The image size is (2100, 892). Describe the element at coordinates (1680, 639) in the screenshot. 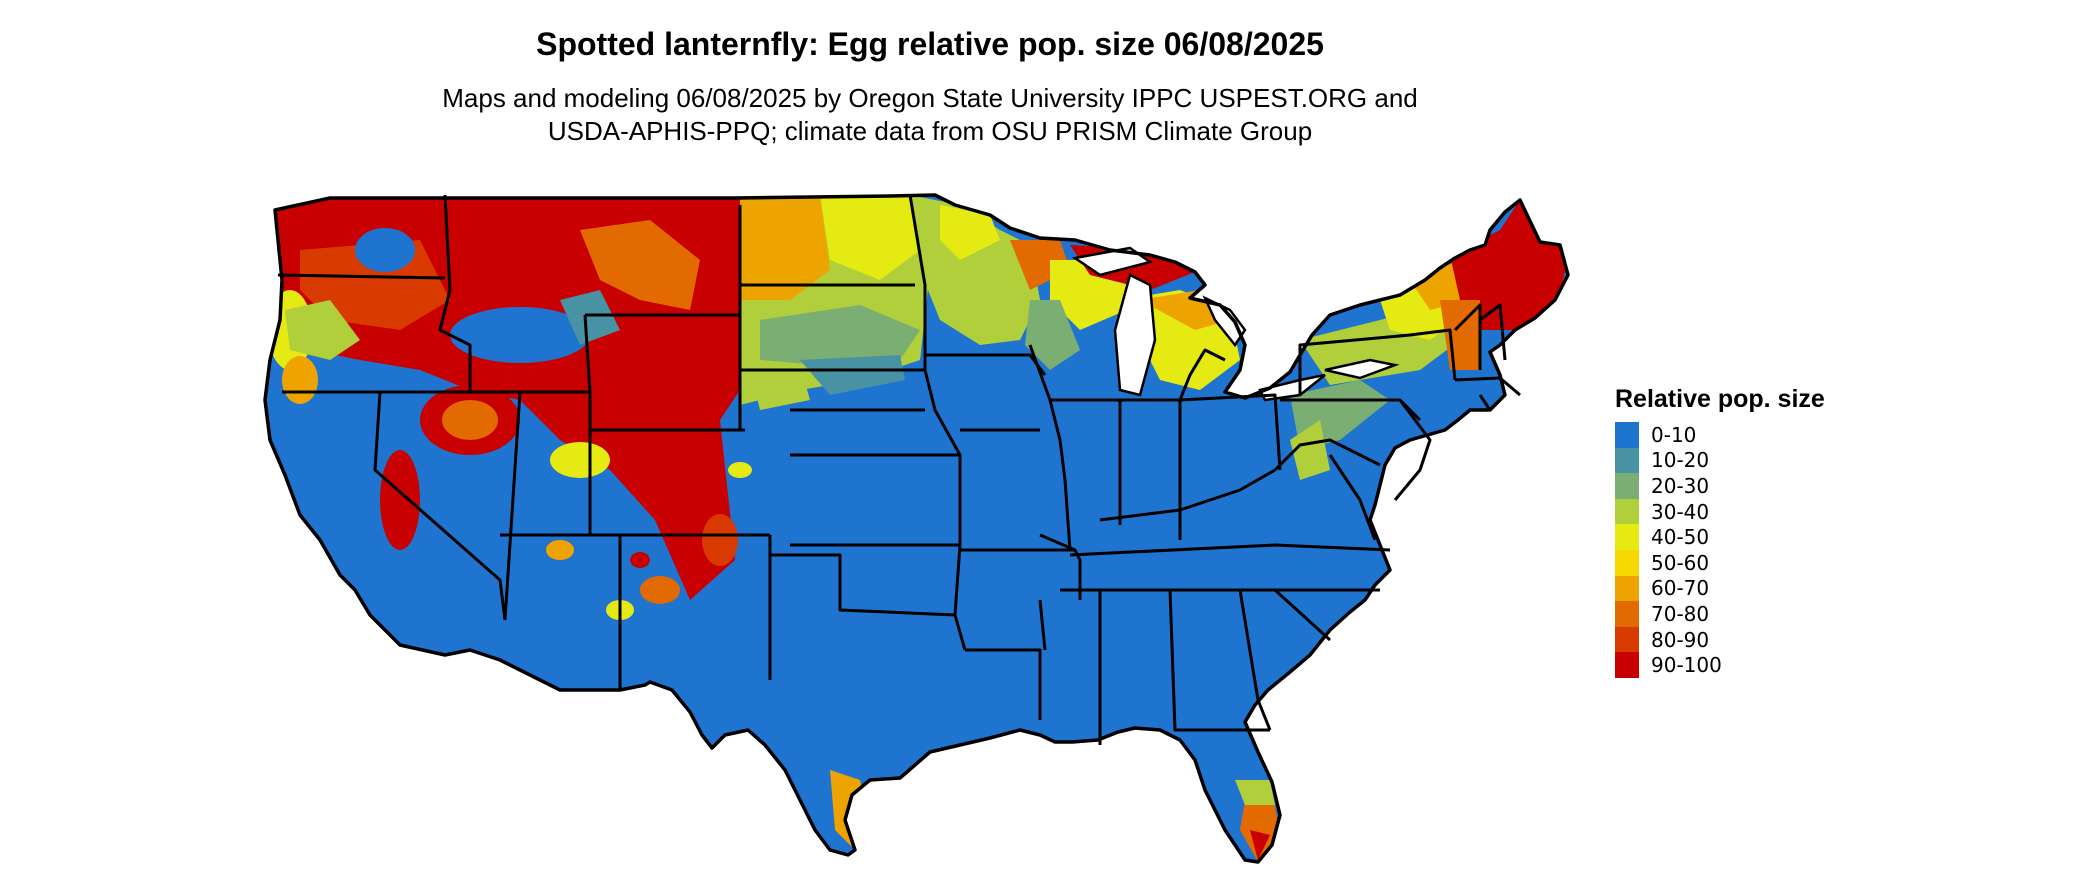

I see `legend-label: 80-90` at that location.